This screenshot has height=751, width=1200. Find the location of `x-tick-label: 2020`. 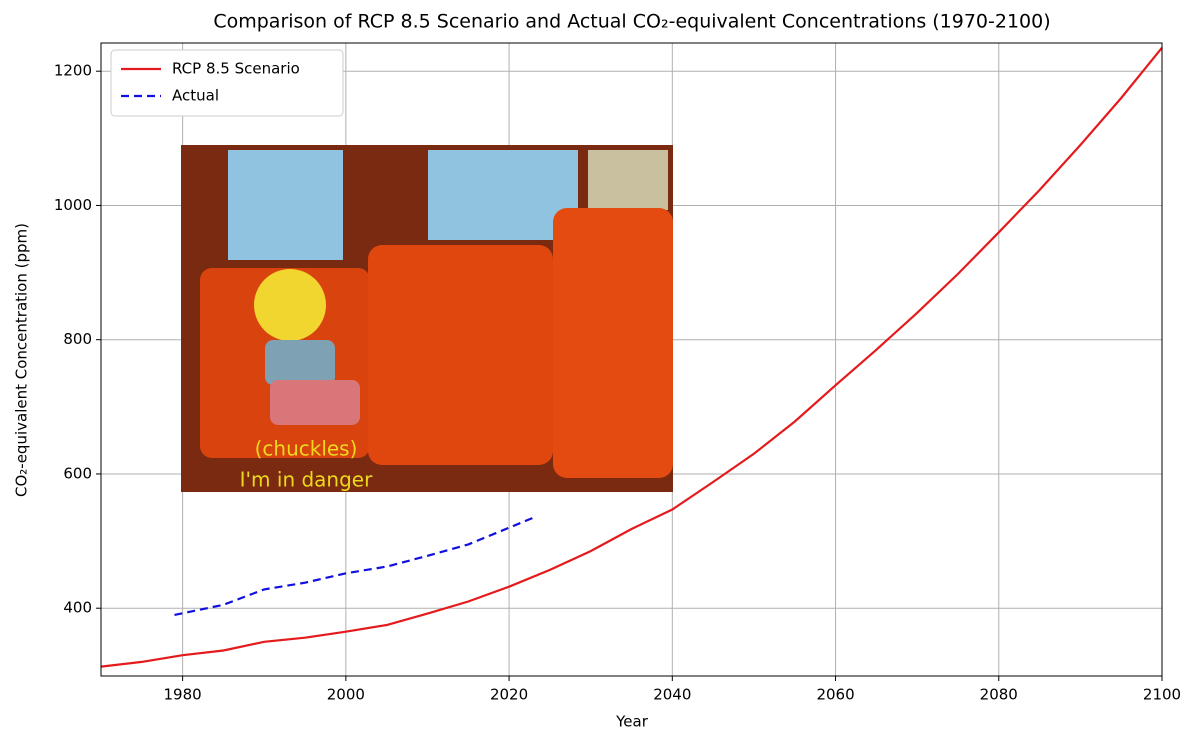

x-tick-label: 2020 is located at coordinates (509, 695).